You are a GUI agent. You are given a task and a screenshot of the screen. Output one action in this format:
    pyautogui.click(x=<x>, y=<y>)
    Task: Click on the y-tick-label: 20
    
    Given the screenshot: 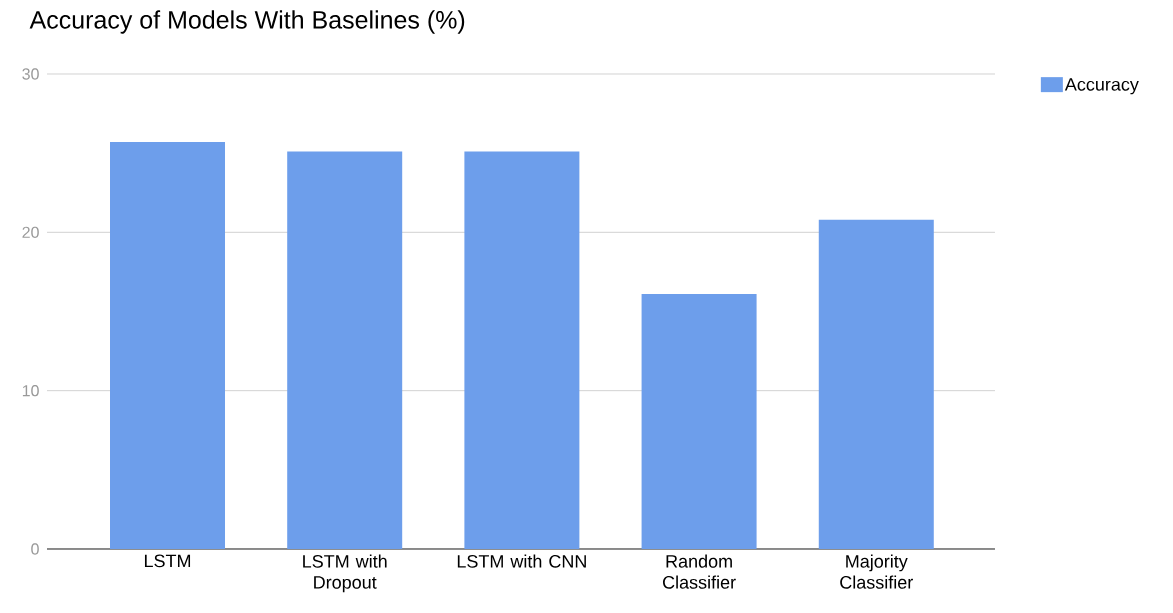 What is the action you would take?
    pyautogui.click(x=30, y=232)
    